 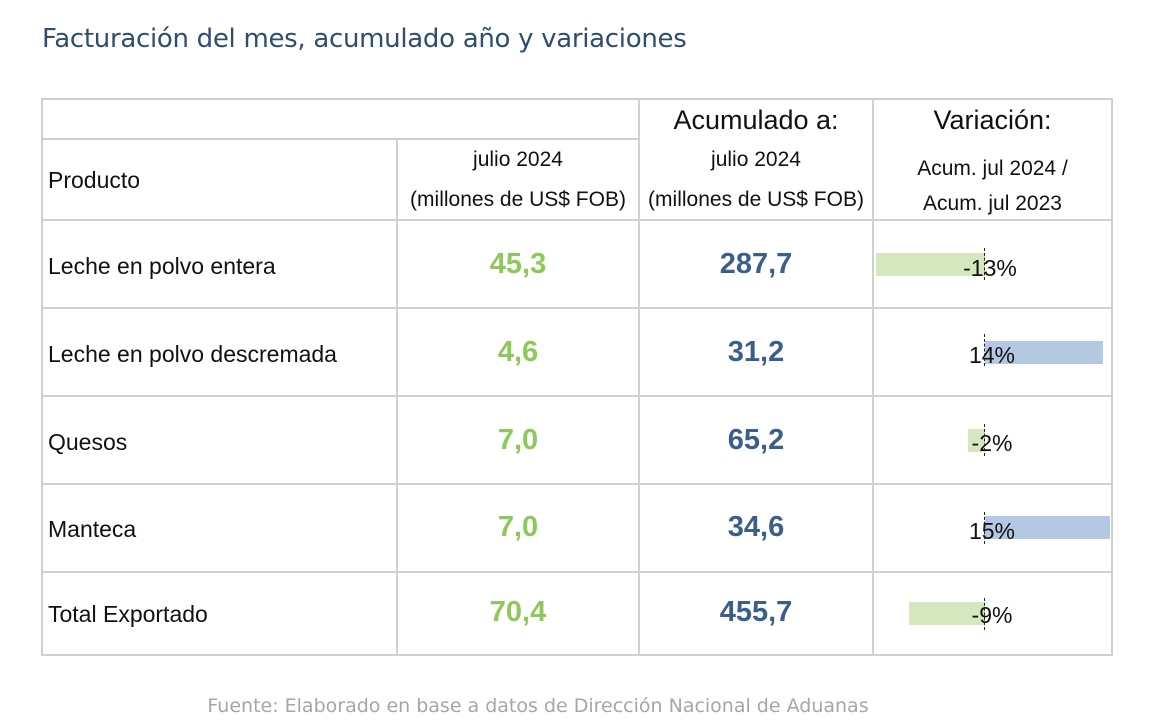 I want to click on row-month-value: 70,4, so click(x=518, y=612).